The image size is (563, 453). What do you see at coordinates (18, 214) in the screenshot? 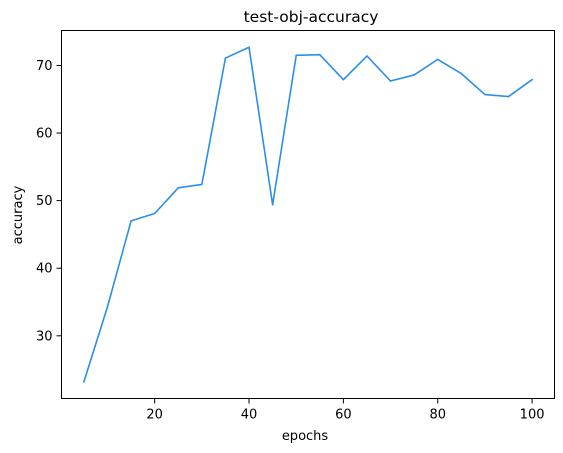
I see `y-axis-label: accuracy` at bounding box center [18, 214].